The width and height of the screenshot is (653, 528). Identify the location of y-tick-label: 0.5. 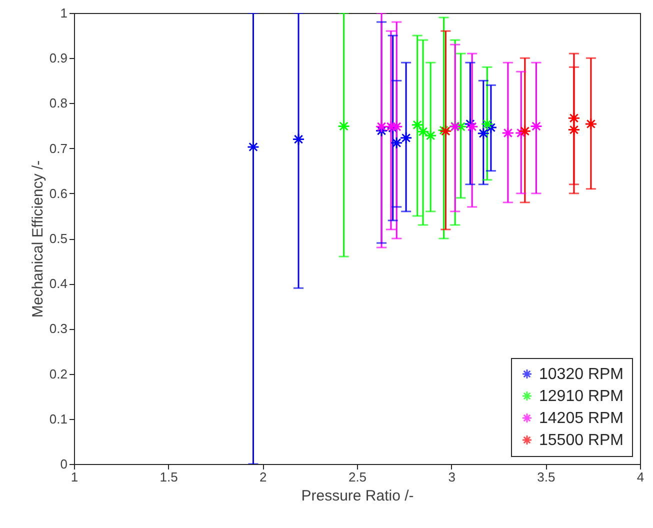
(58, 238).